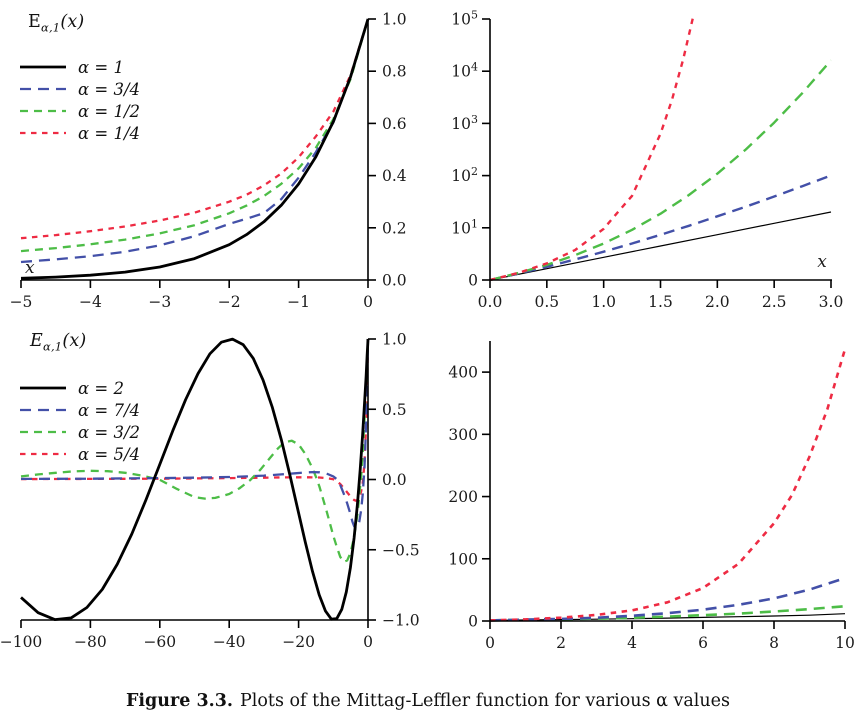 Image resolution: width=856 pixels, height=723 pixels. What do you see at coordinates (464, 175) in the screenshot?
I see `svg-text: 10²` at bounding box center [464, 175].